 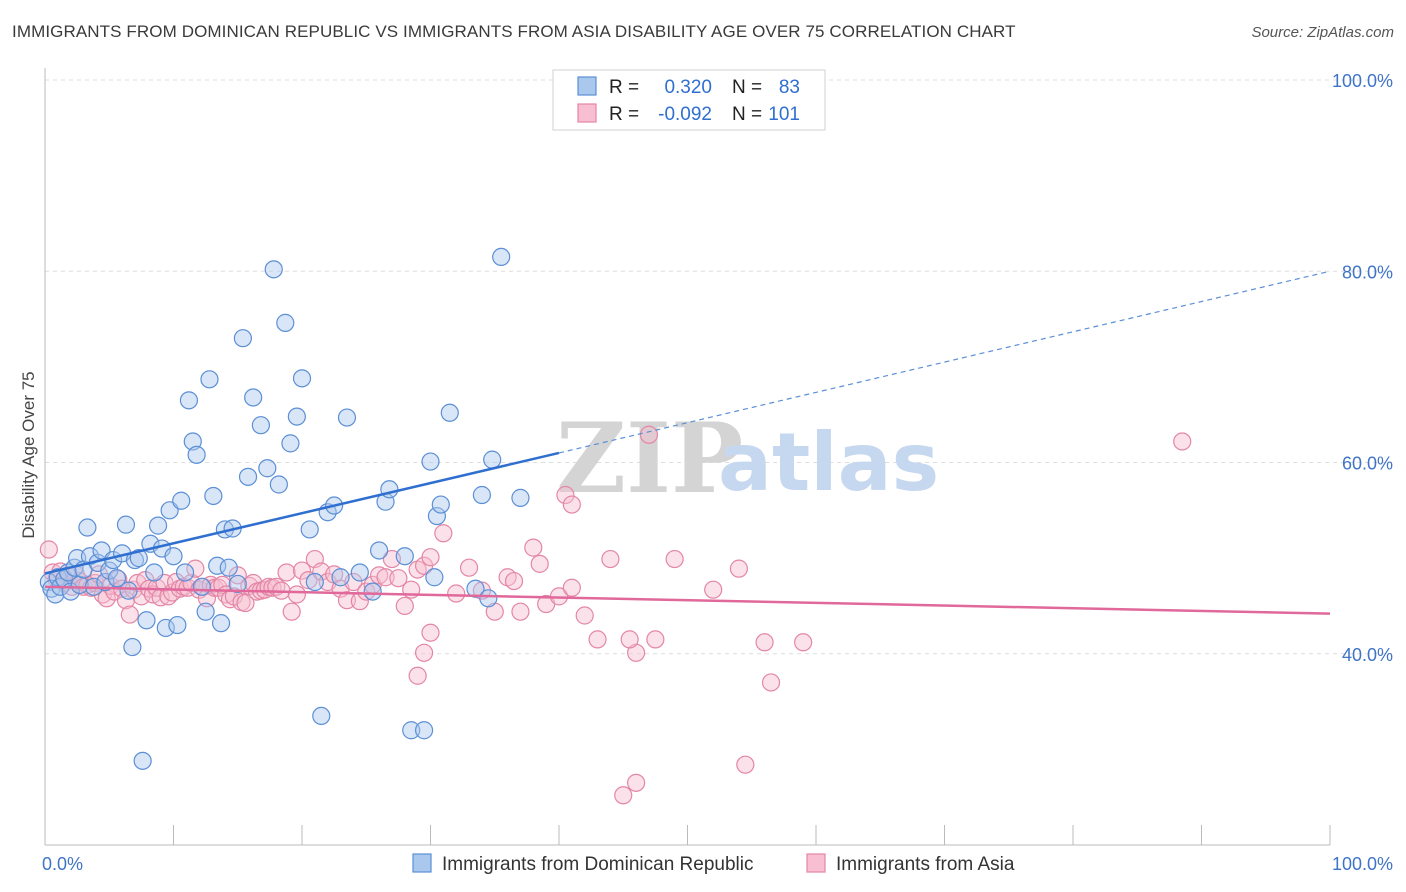 What do you see at coordinates (1322, 32) in the screenshot?
I see `source-label: Source: ZipAtlas.com` at bounding box center [1322, 32].